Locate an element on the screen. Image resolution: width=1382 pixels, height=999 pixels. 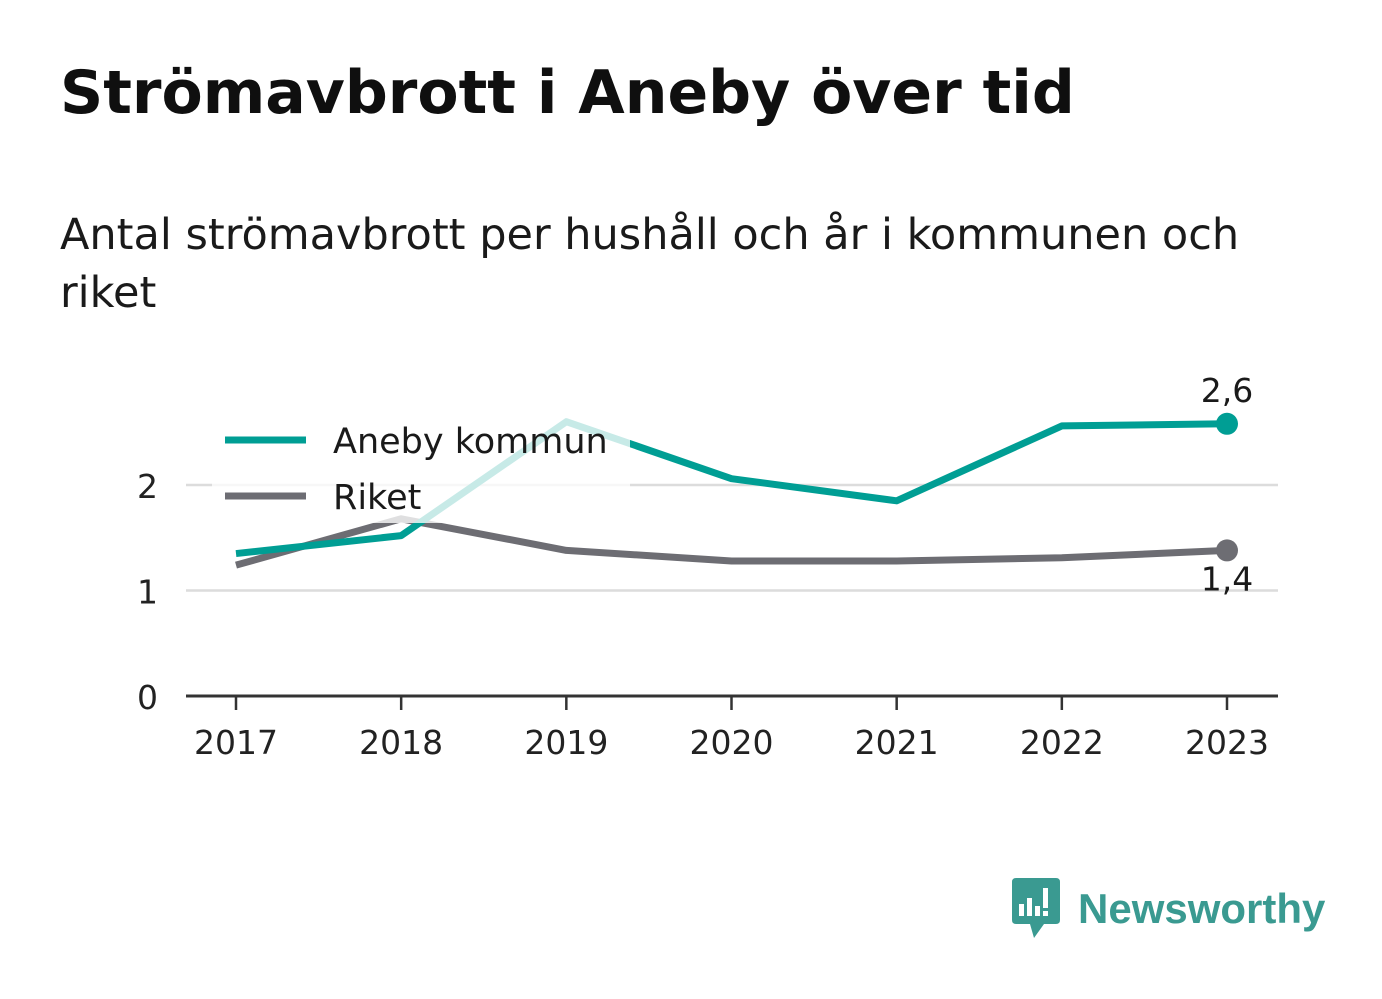
legend-box is located at coordinates (421, 465).